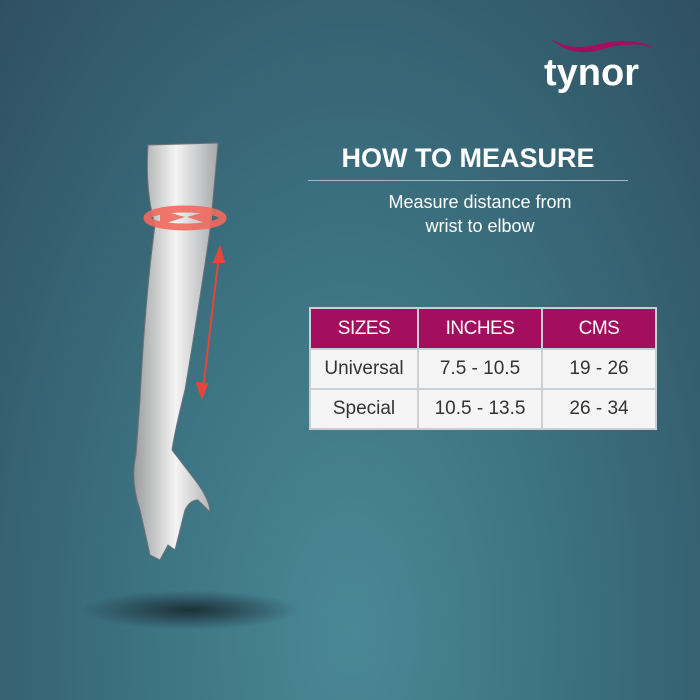 Image resolution: width=700 pixels, height=700 pixels. I want to click on header-cms: CMS, so click(599, 328).